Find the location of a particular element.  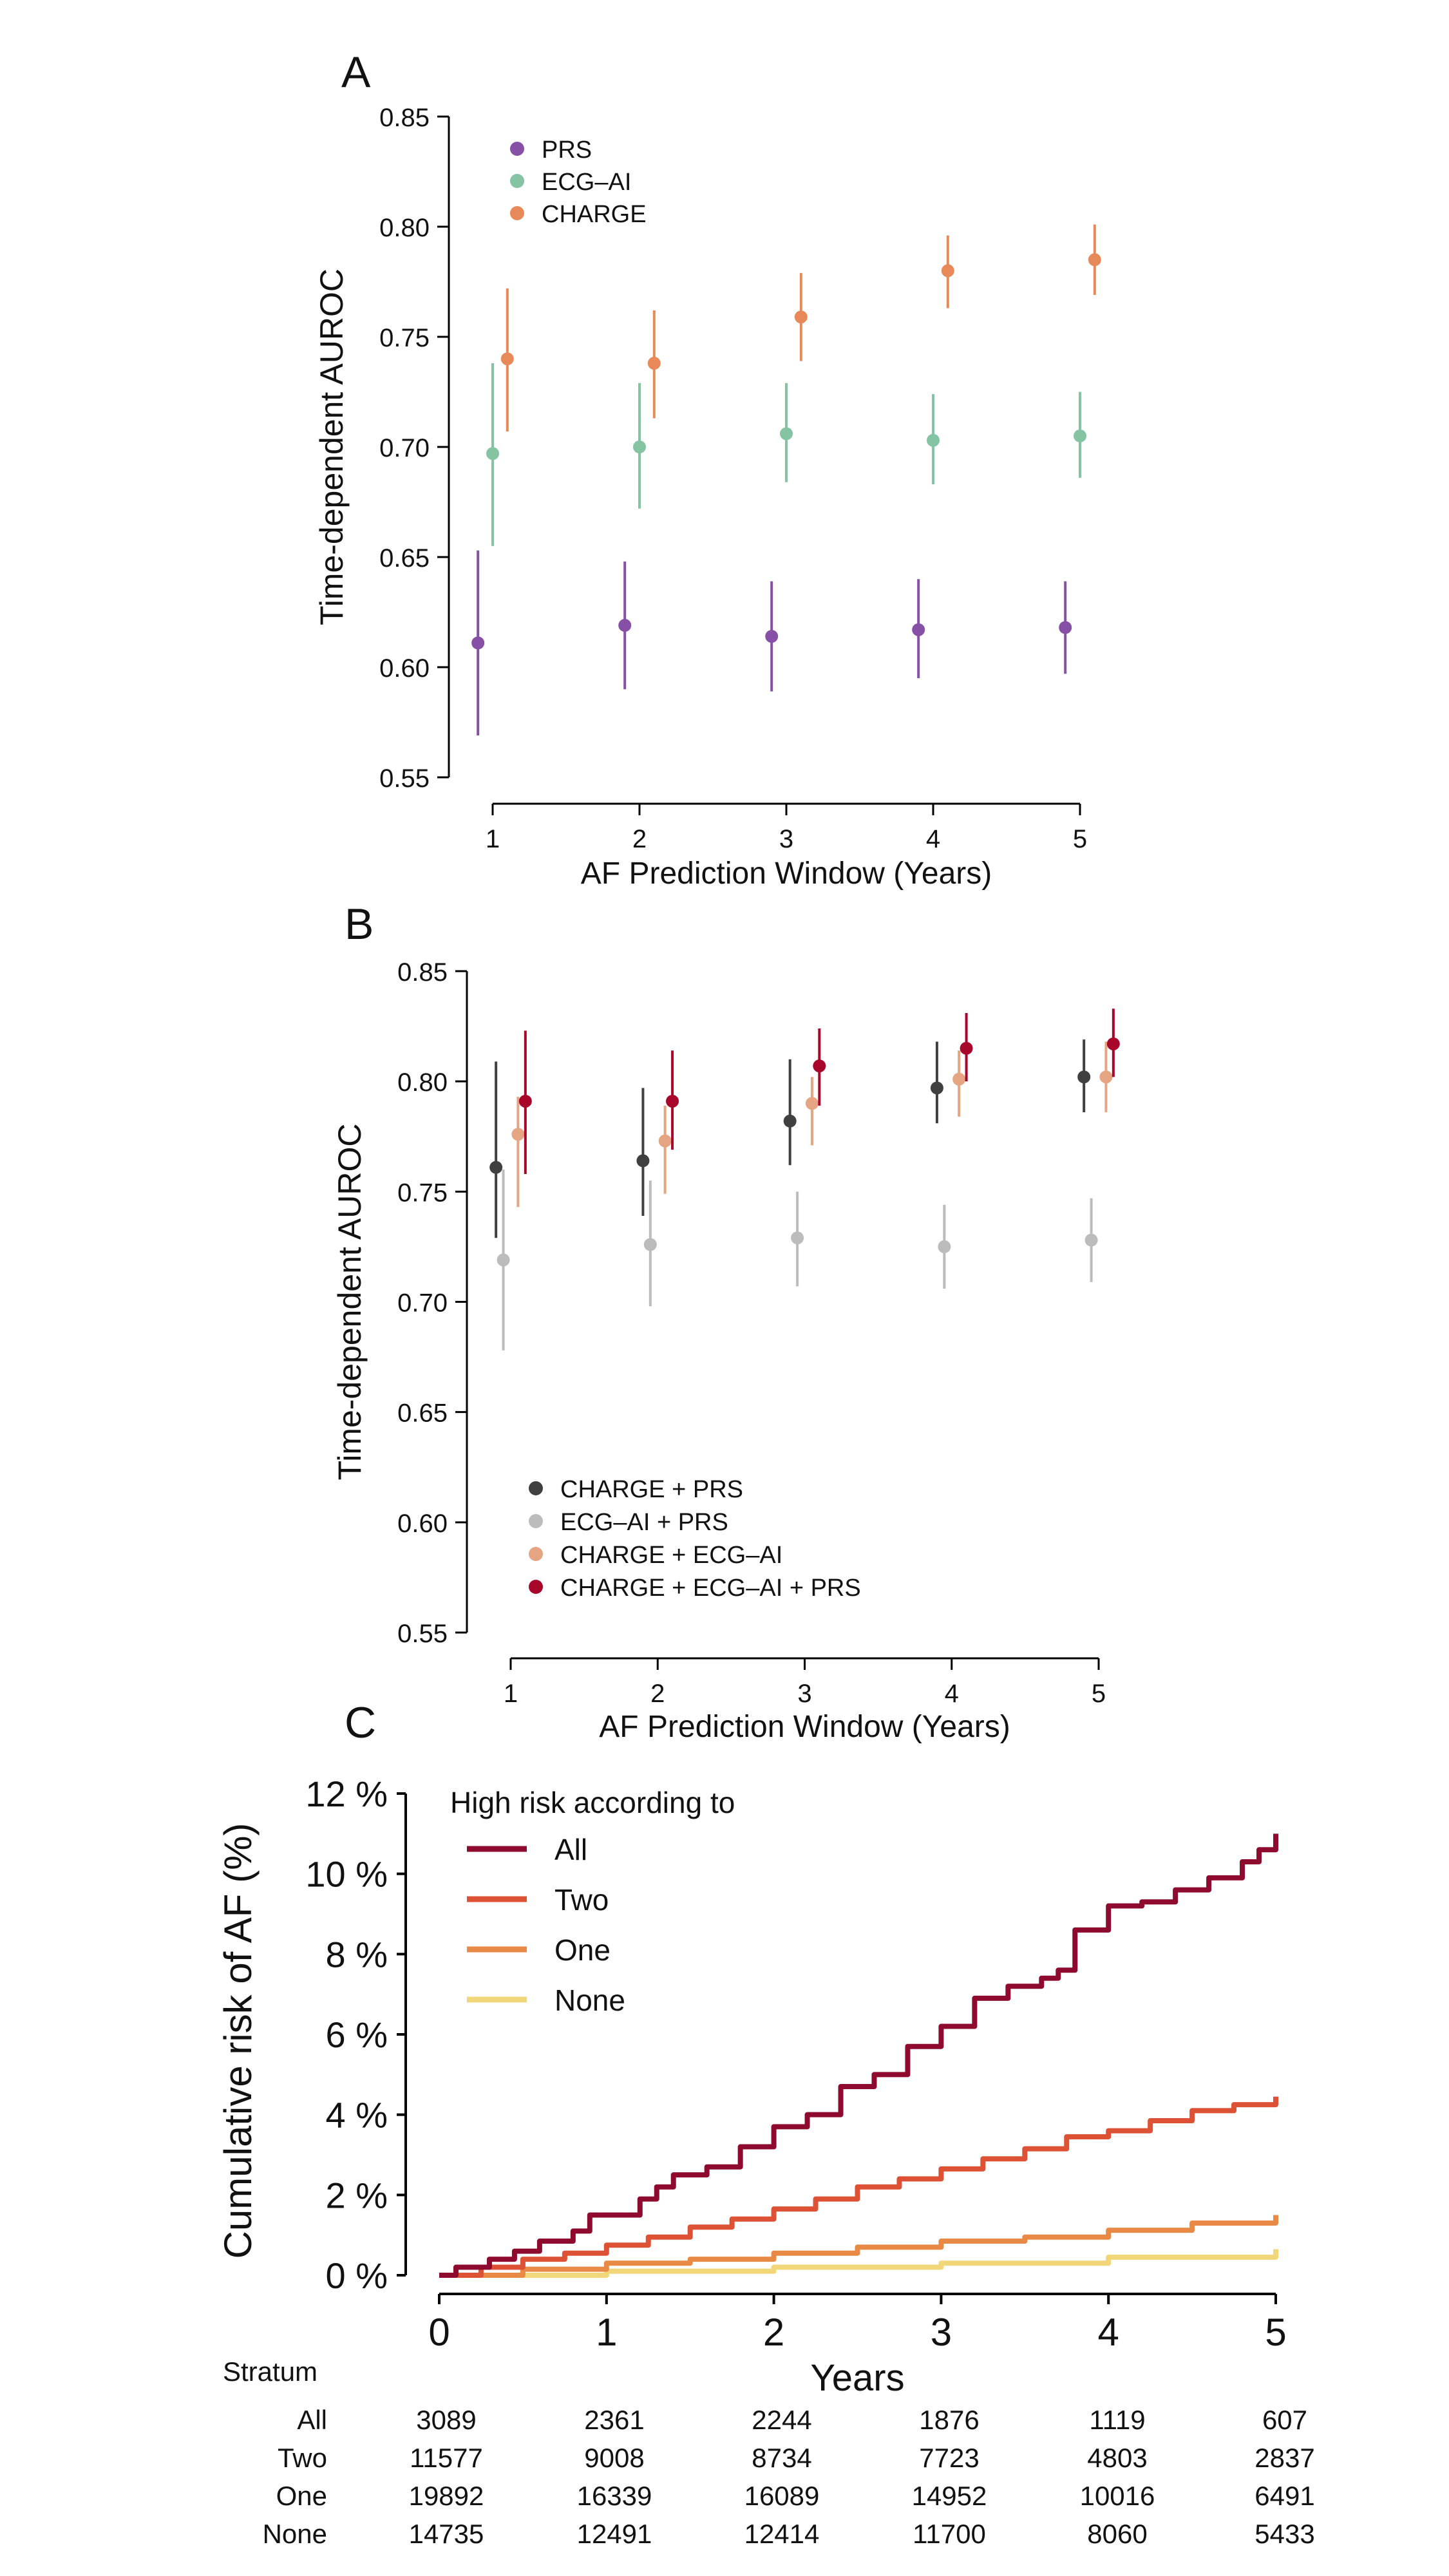

risk-table-row-label: One is located at coordinates (301, 2496).